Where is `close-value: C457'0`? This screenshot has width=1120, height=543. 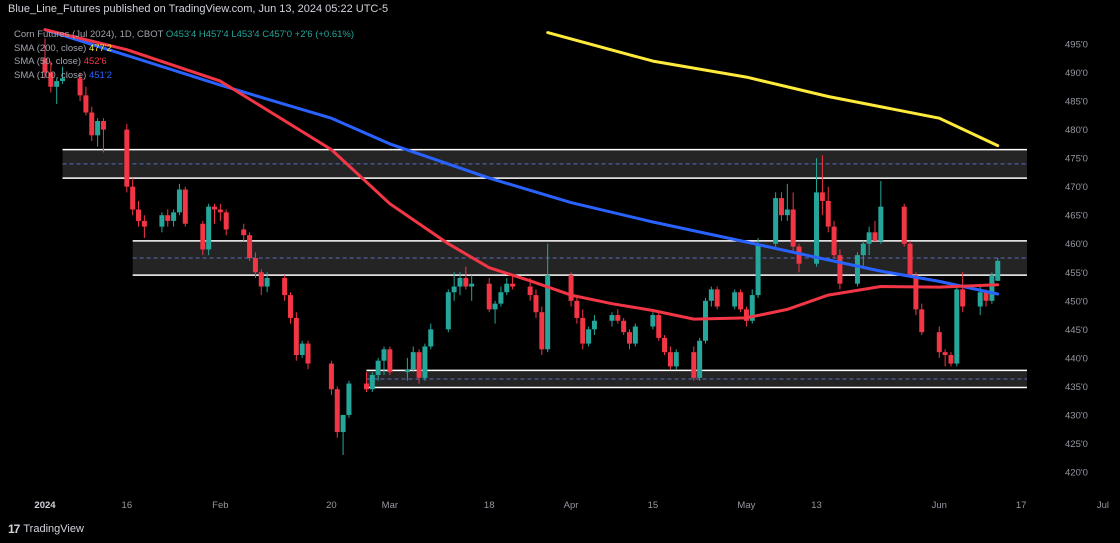
close-value: C457'0 is located at coordinates (277, 34).